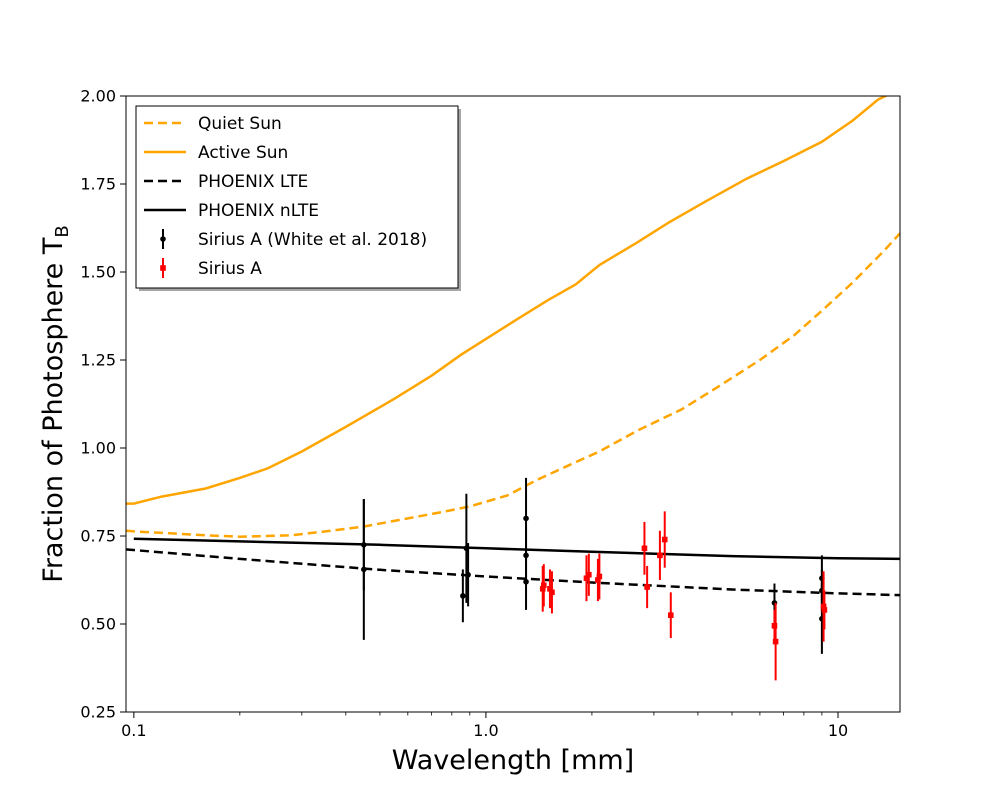  Describe the element at coordinates (53, 410) in the screenshot. I see `y-axis-label-main: Fraction of Photosphere T` at that location.